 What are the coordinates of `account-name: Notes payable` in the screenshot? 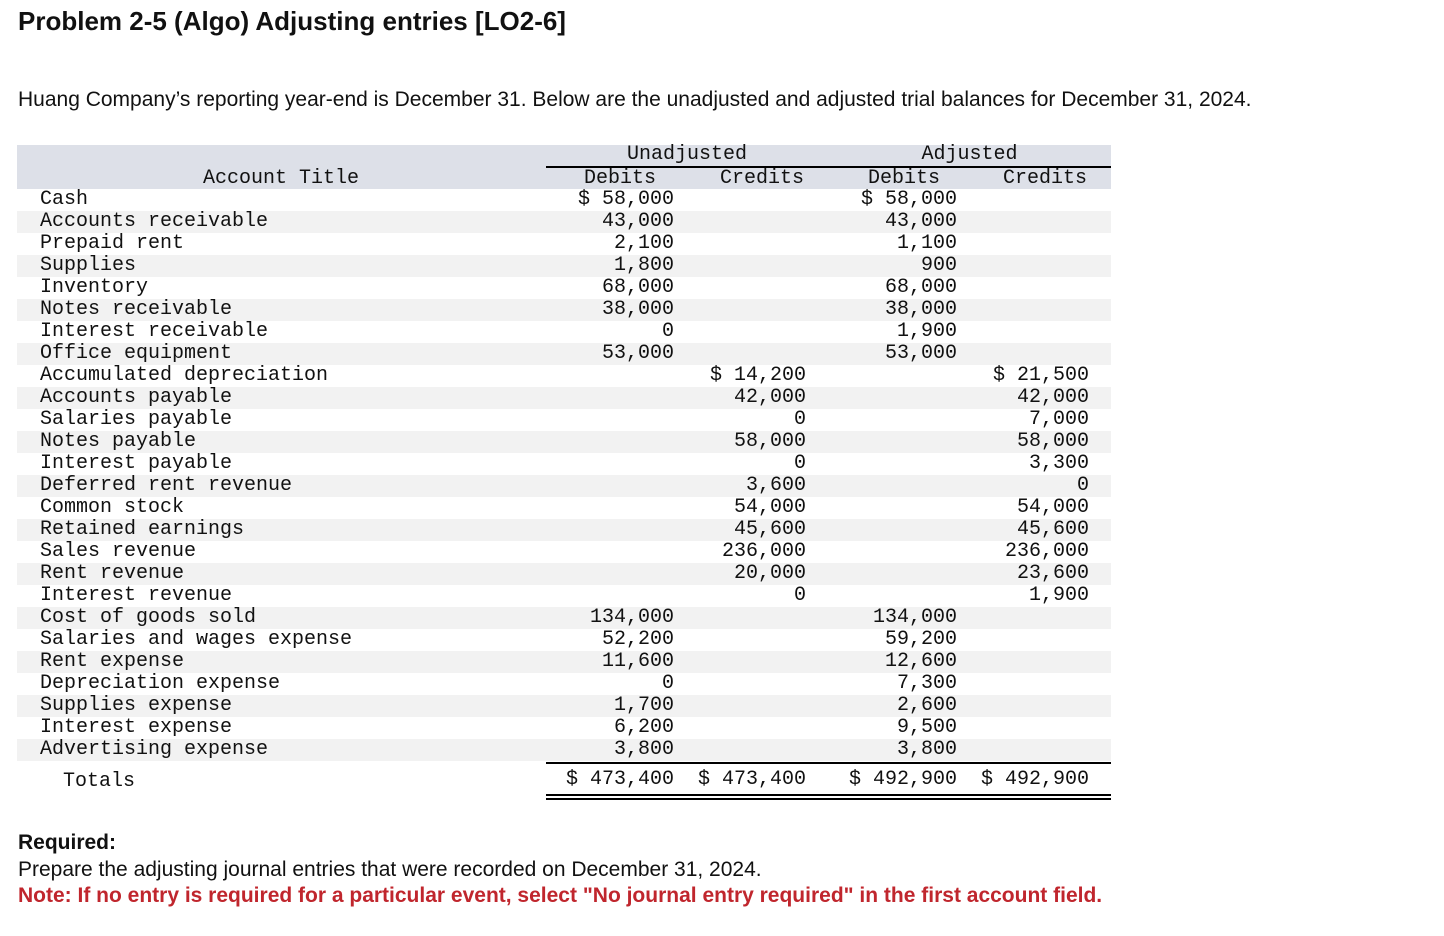 It's located at (118, 441).